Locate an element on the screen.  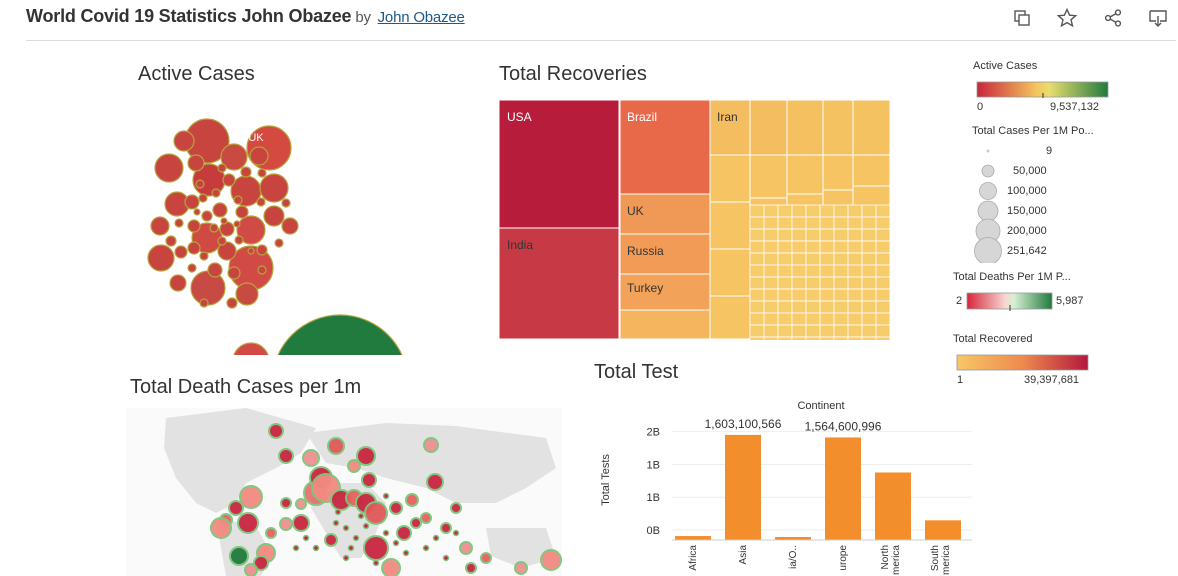
bar-north-america is located at coordinates (893, 506).